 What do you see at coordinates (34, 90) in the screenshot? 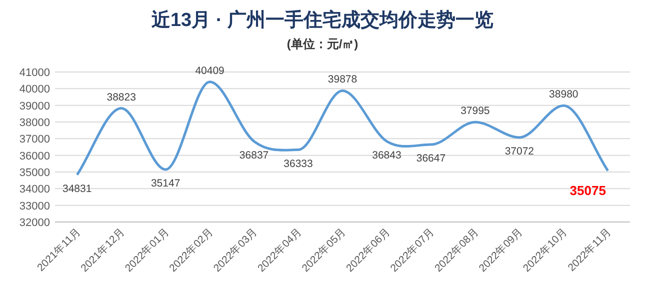
I see `y-tick-label: 40000` at bounding box center [34, 90].